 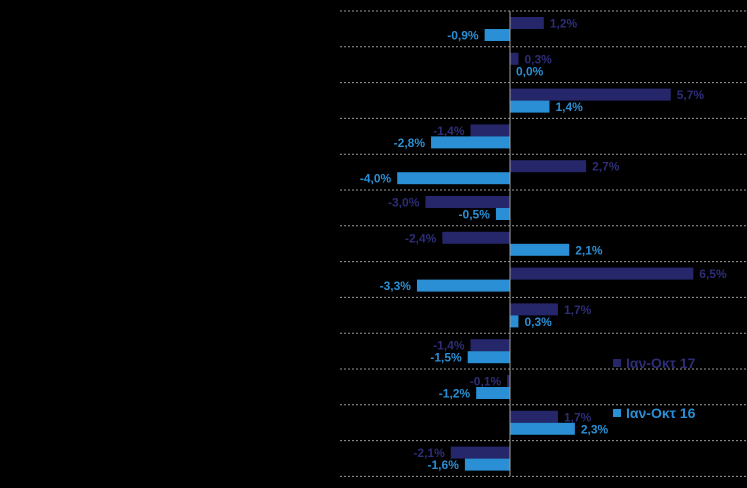 I want to click on data-label-series-1: 0,3%, so click(x=538, y=59).